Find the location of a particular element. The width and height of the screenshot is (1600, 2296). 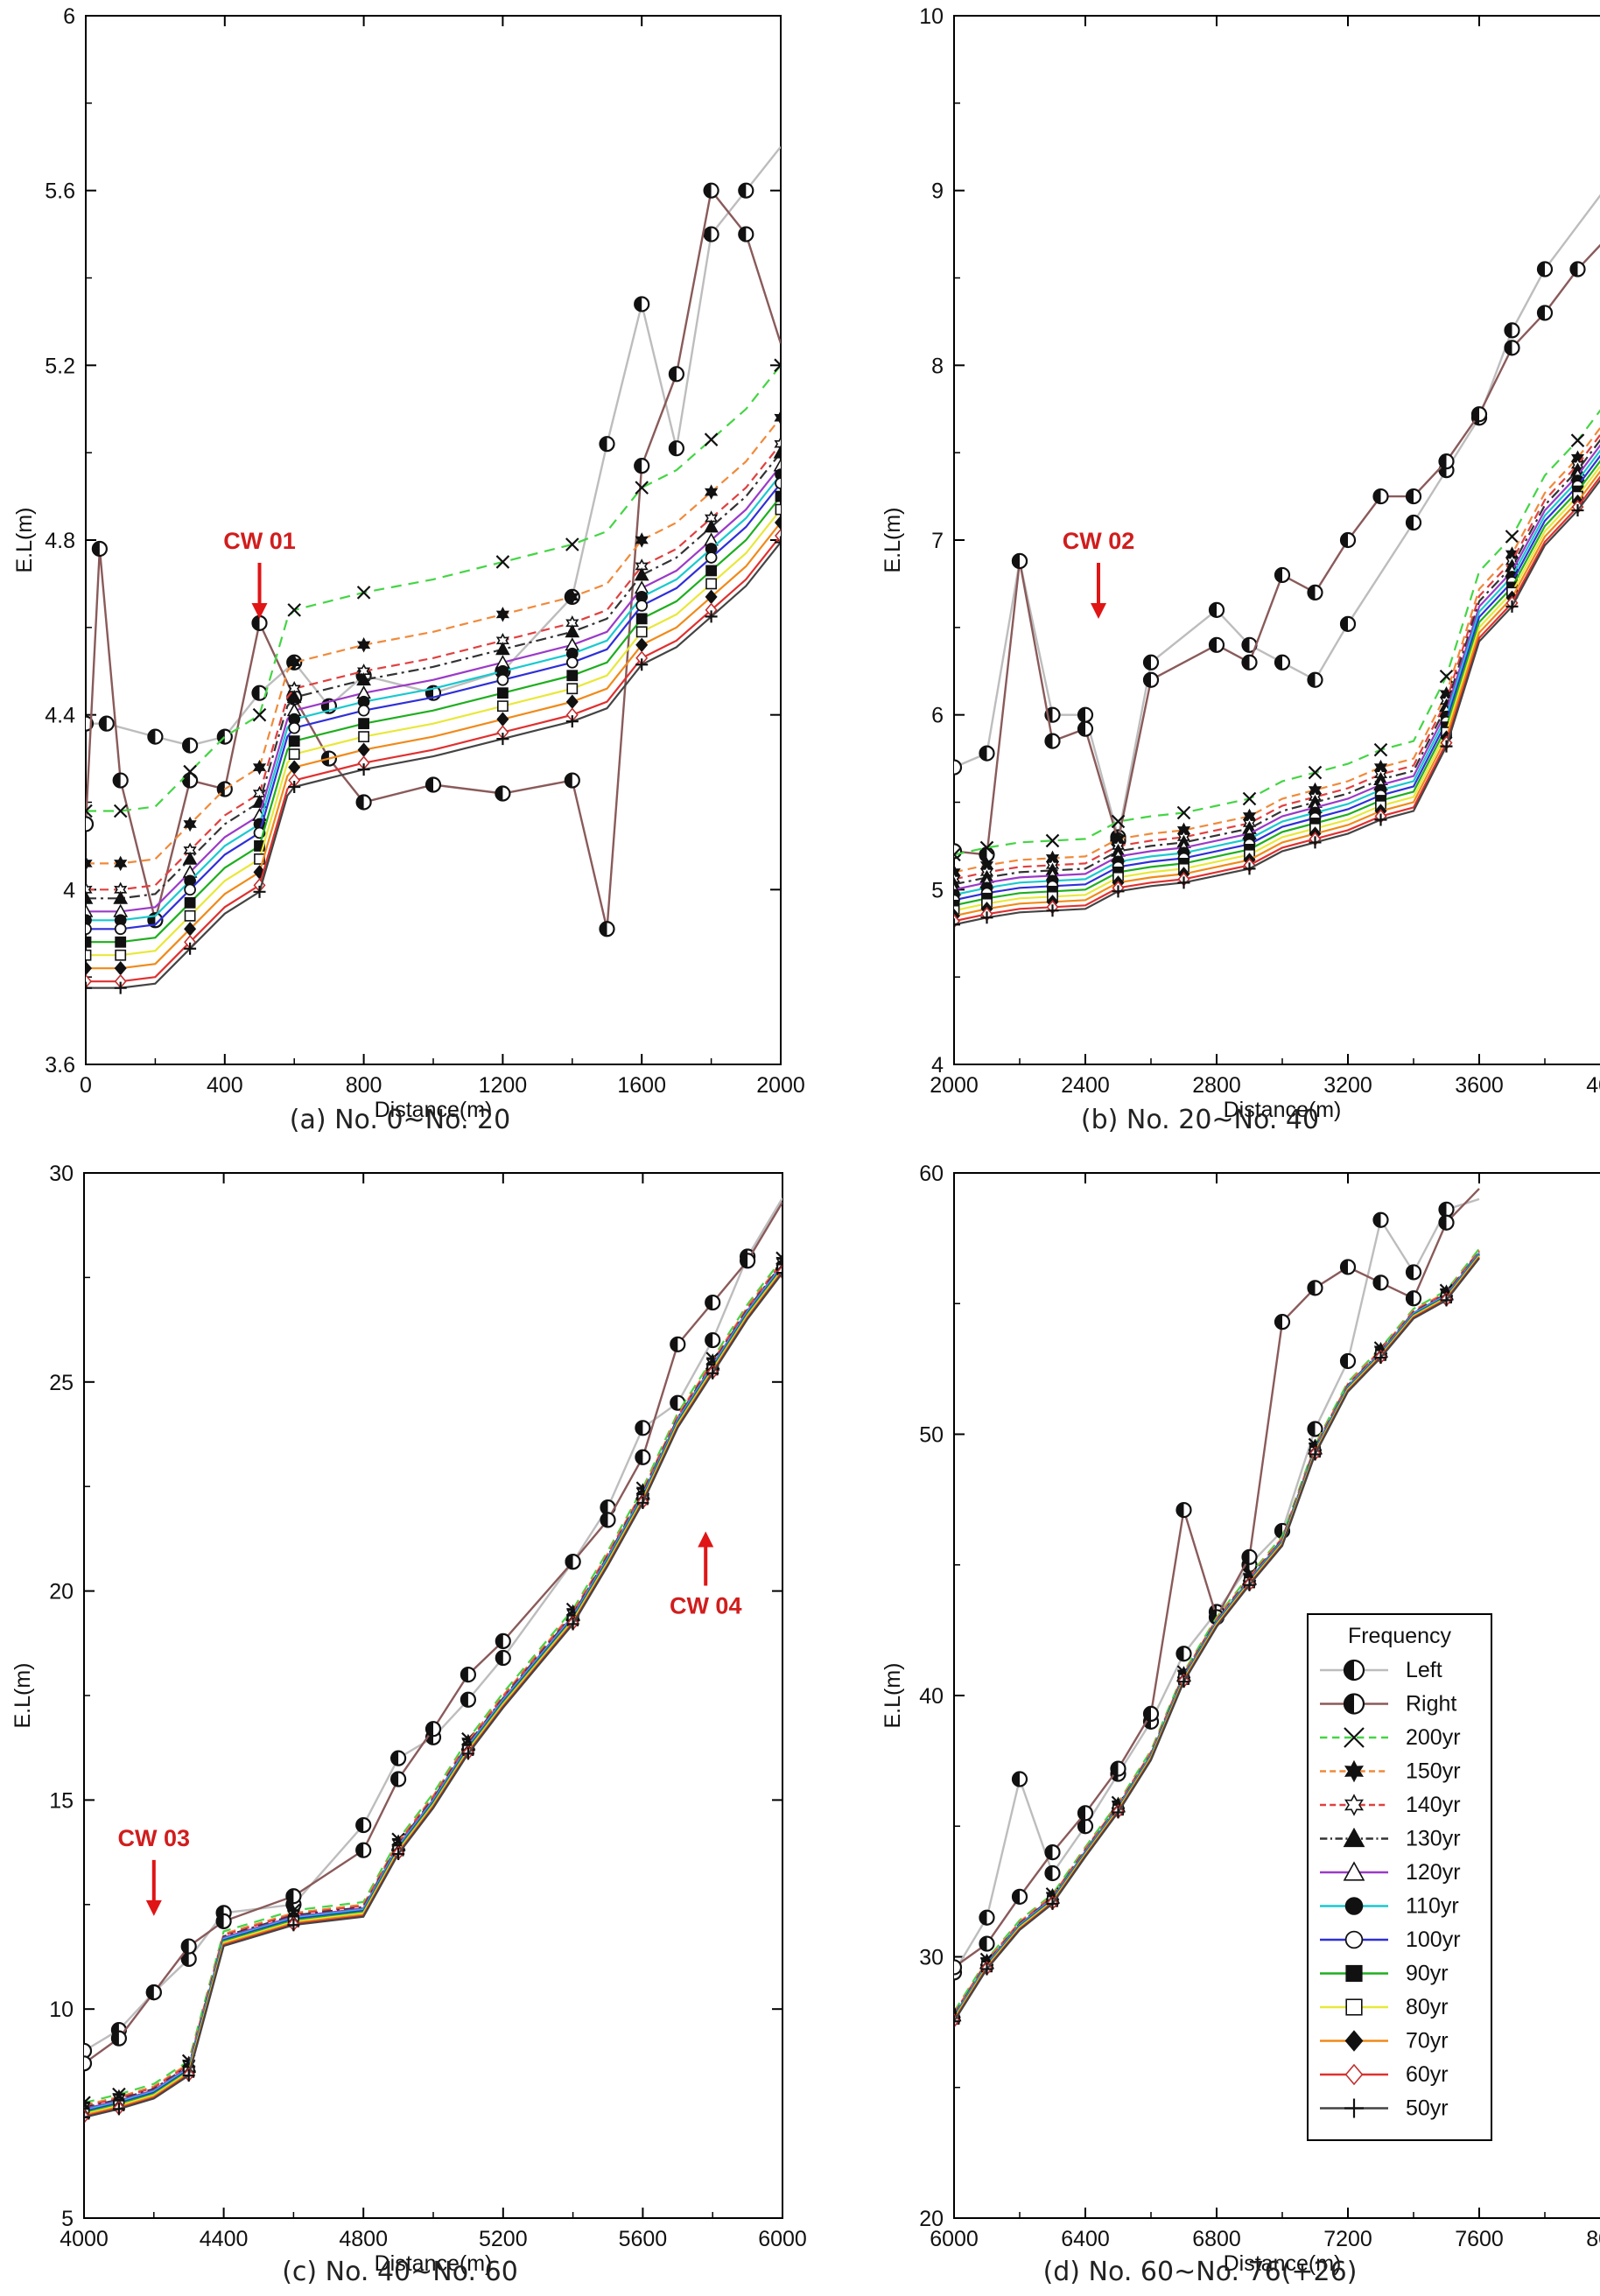

annotation-arrowhead is located at coordinates (153, 1908).